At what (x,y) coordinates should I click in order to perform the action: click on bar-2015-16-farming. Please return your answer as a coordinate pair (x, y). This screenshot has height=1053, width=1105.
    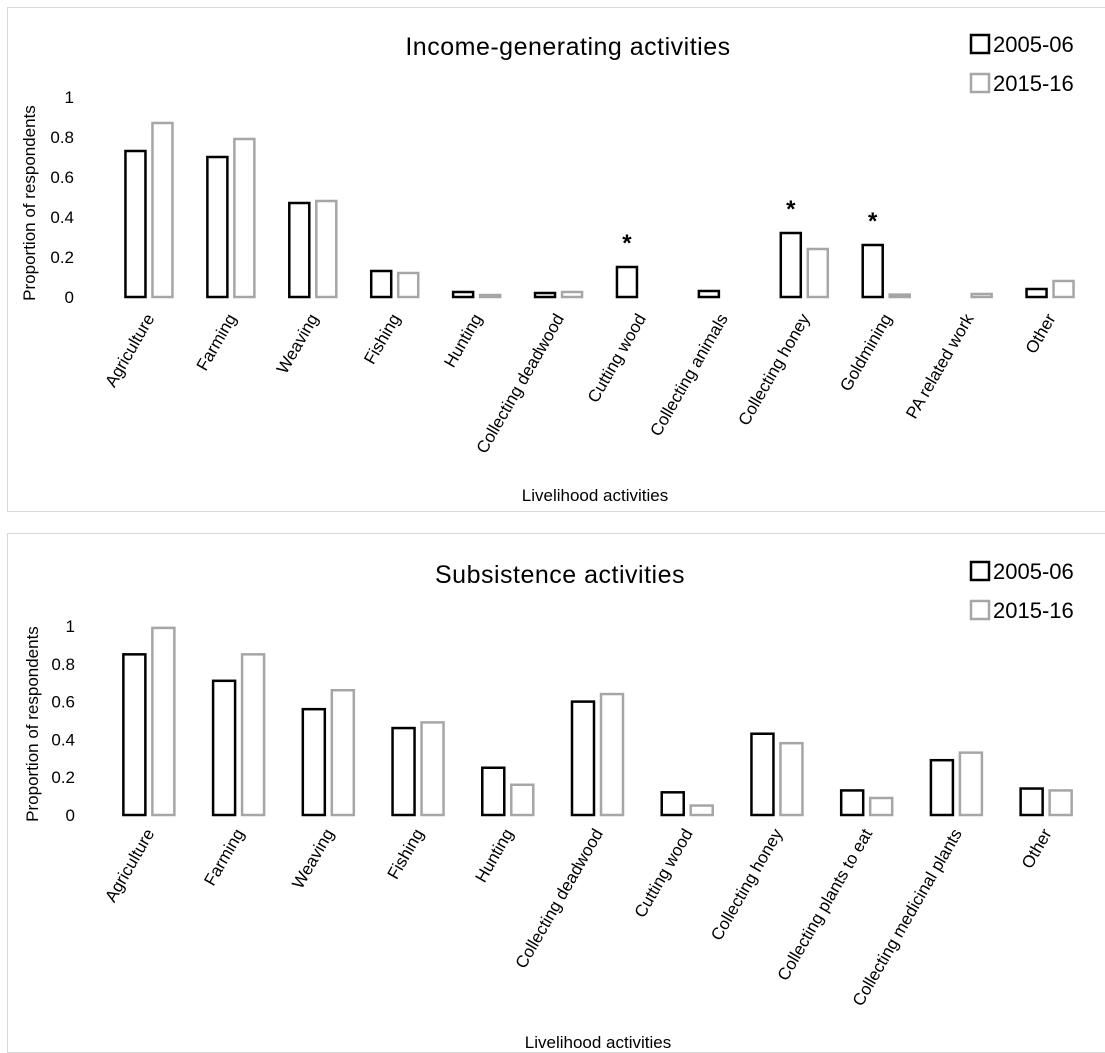
    Looking at the image, I should click on (253, 735).